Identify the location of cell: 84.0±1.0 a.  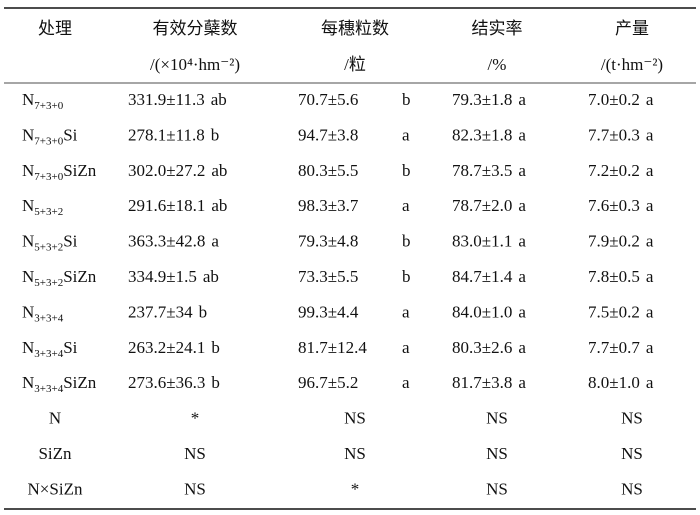
(489, 311).